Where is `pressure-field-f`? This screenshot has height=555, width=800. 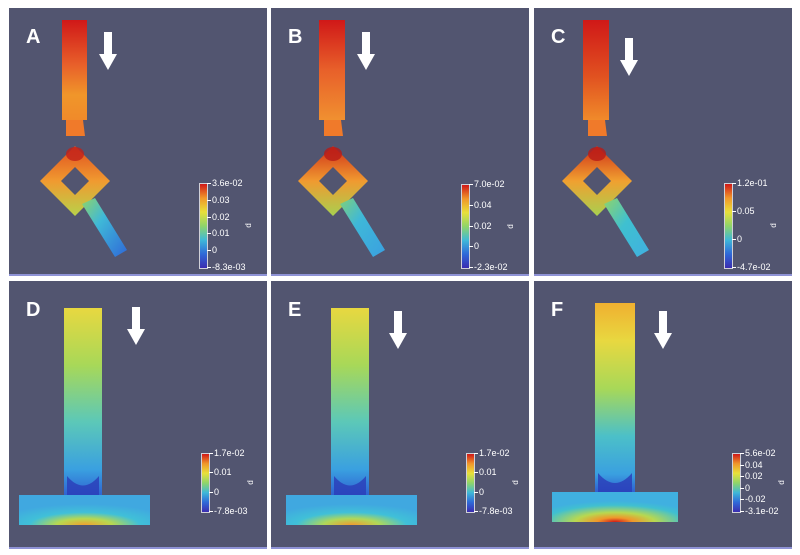 pressure-field-f is located at coordinates (615, 412).